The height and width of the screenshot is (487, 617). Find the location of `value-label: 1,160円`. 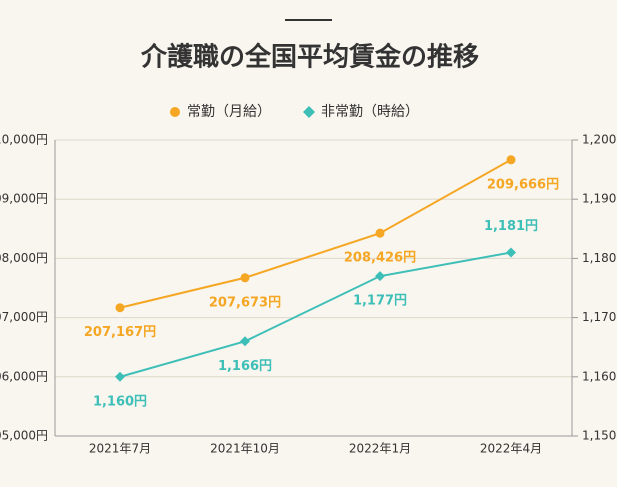

value-label: 1,160円 is located at coordinates (120, 401).